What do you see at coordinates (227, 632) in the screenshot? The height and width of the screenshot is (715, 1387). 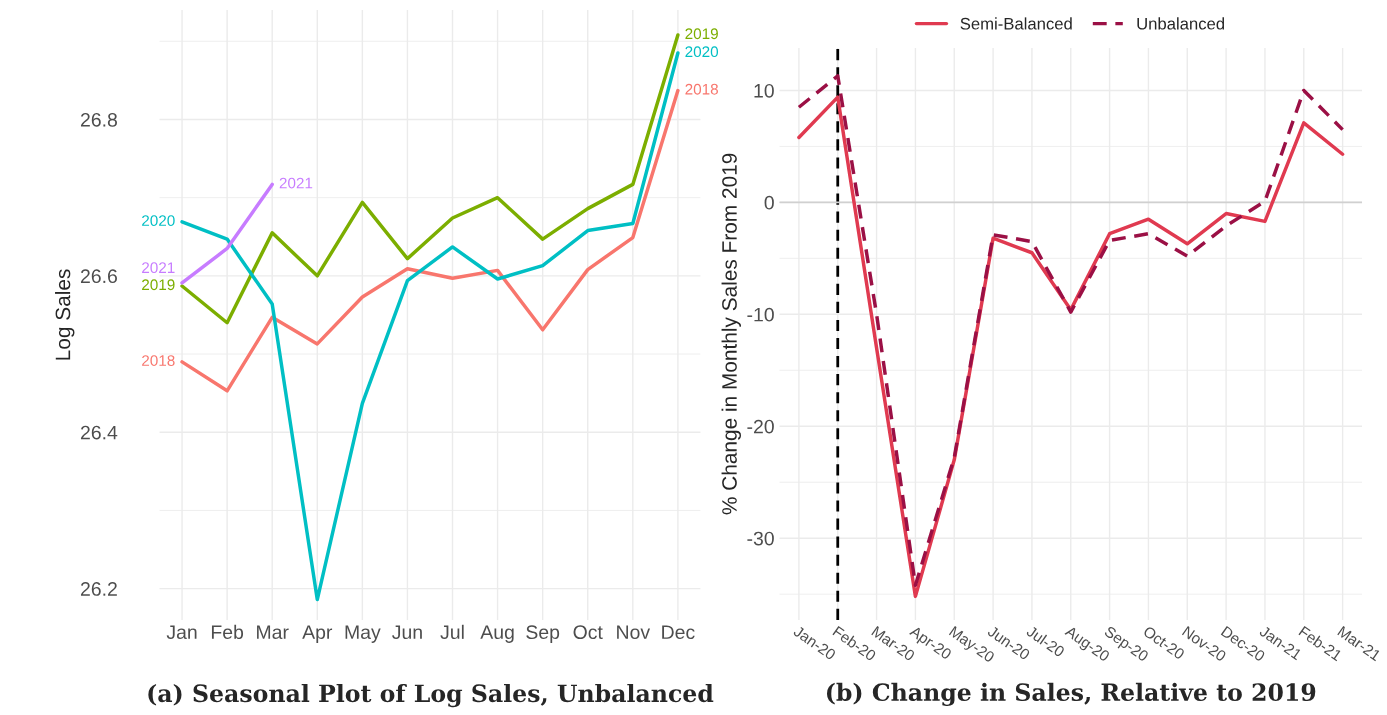 I see `x-tick-label: Feb` at bounding box center [227, 632].